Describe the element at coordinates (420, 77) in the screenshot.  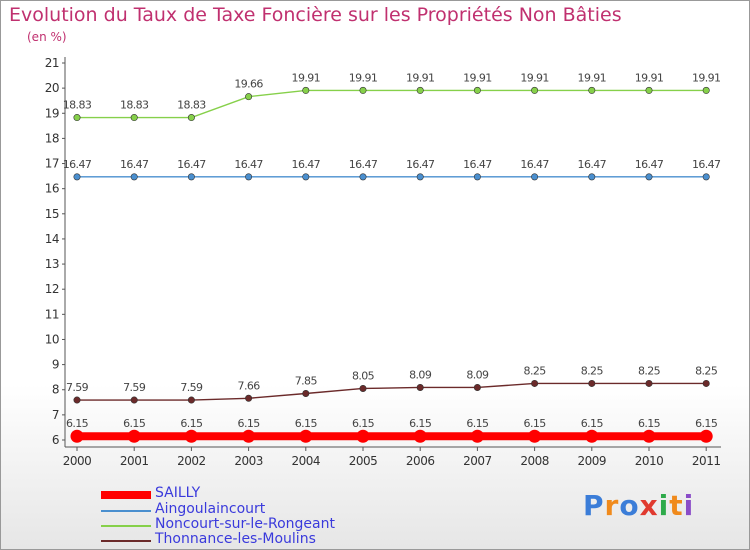
I see `data-label-noncourt-sur-le-rongeant-2006: 19.91` at that location.